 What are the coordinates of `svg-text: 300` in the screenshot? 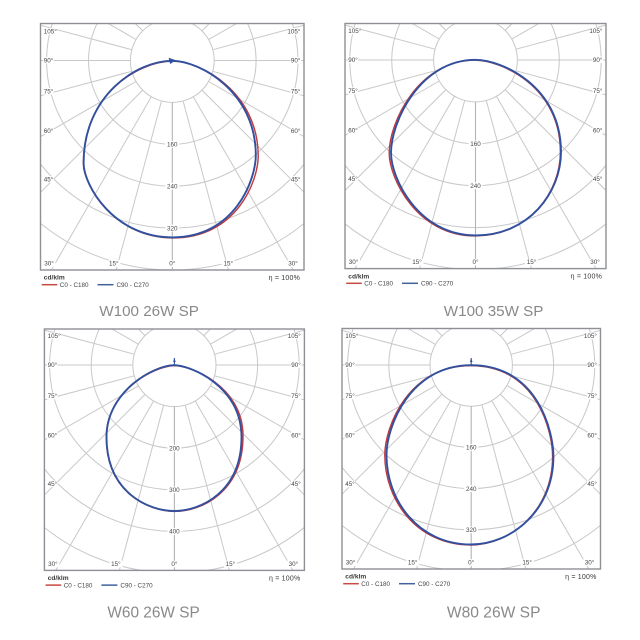 It's located at (174, 490).